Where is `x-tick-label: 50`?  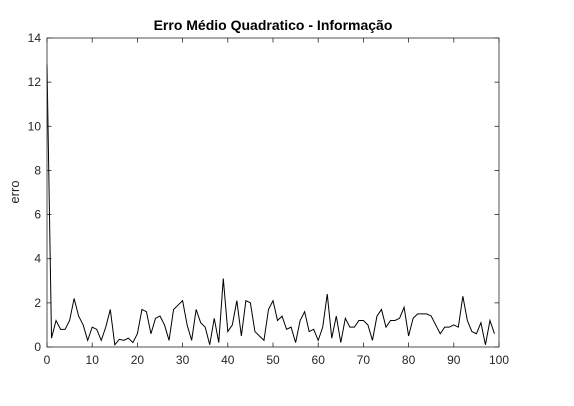 x-tick-label: 50 is located at coordinates (273, 360).